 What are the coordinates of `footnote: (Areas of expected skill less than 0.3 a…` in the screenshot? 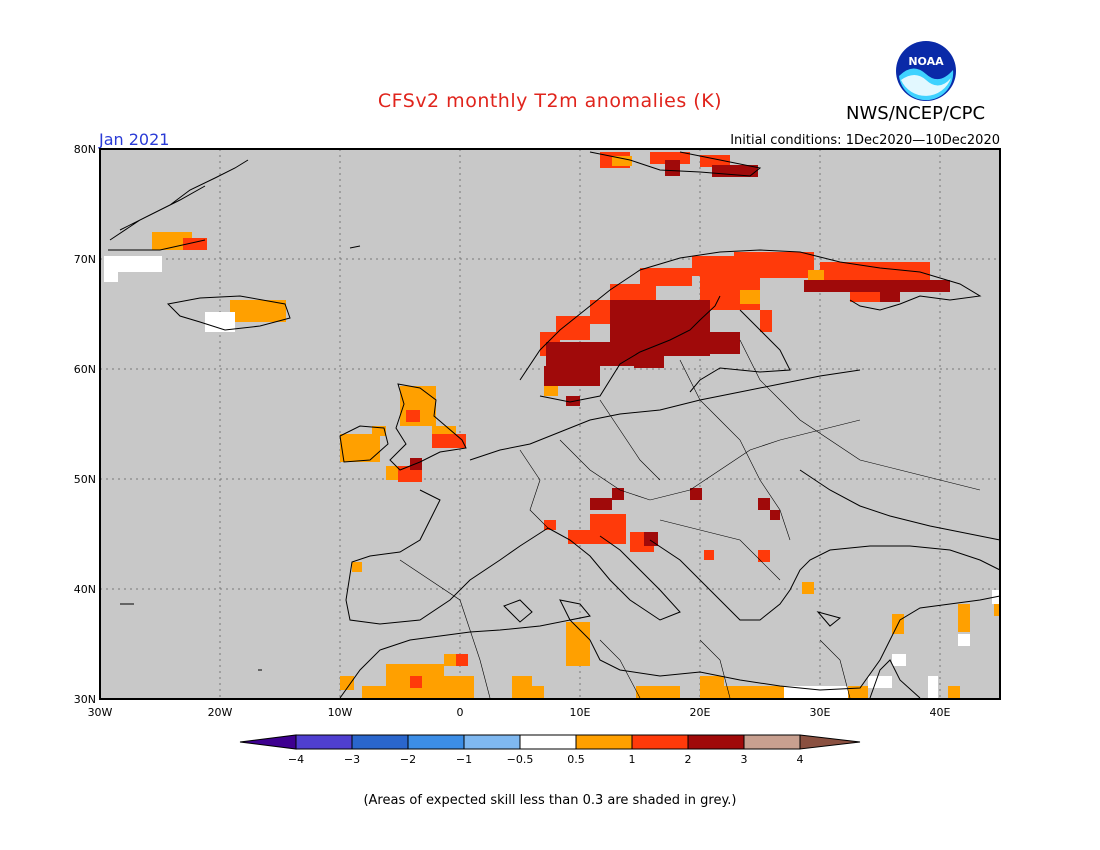 It's located at (550, 800).